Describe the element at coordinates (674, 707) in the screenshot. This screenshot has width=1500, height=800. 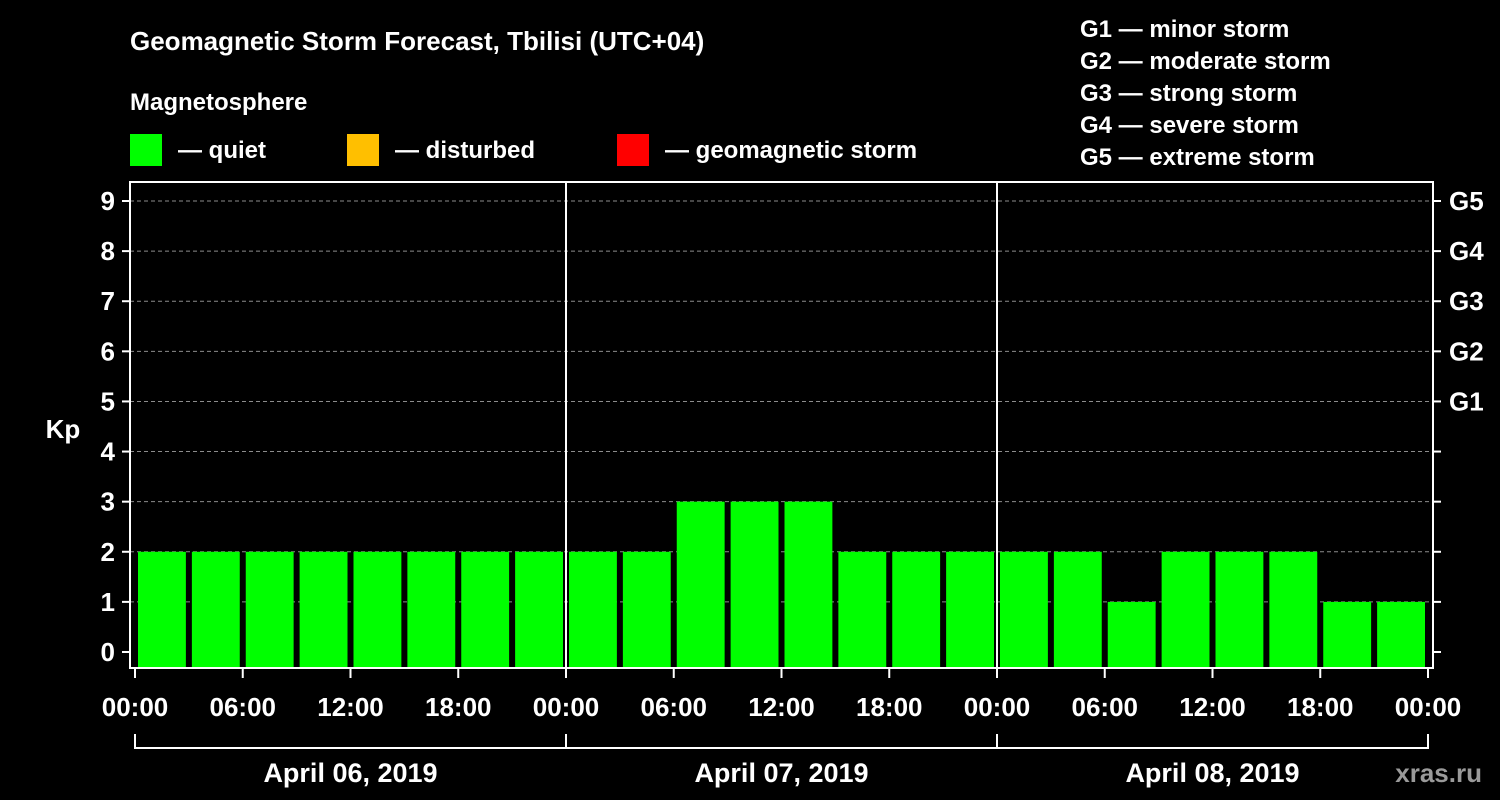
I see `x-tick-label-5: 06:00` at that location.